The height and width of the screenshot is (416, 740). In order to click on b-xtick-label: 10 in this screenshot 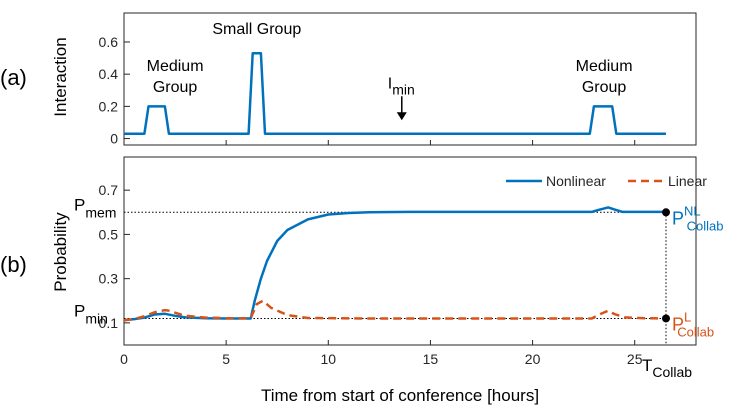, I will do `click(328, 359)`.